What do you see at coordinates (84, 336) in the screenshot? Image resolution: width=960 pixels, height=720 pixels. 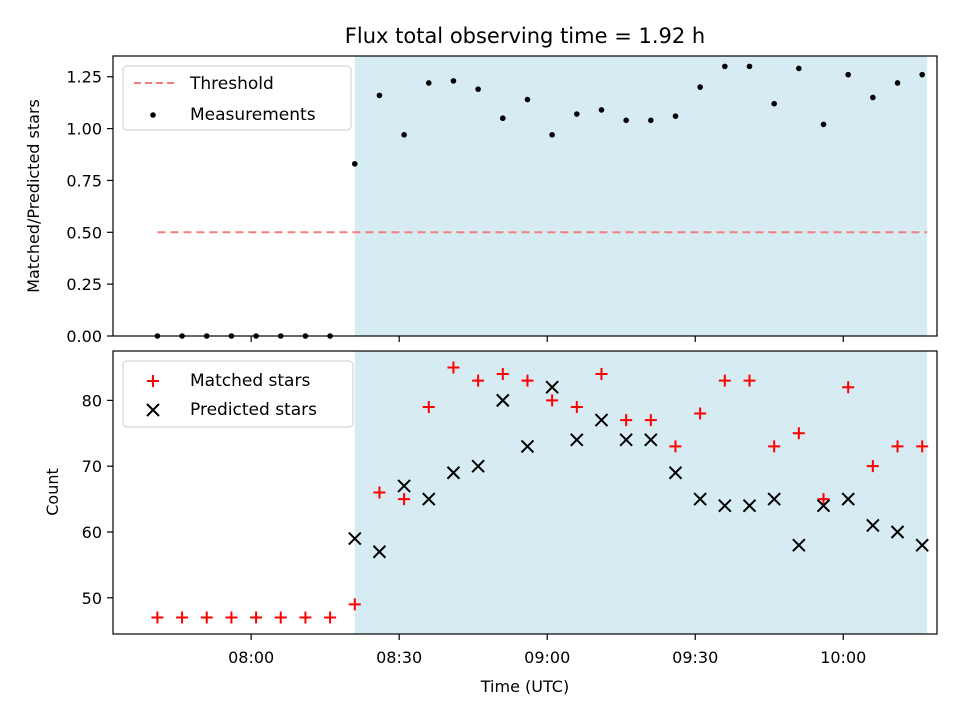 I see `top-y-tick-label: 0.00` at bounding box center [84, 336].